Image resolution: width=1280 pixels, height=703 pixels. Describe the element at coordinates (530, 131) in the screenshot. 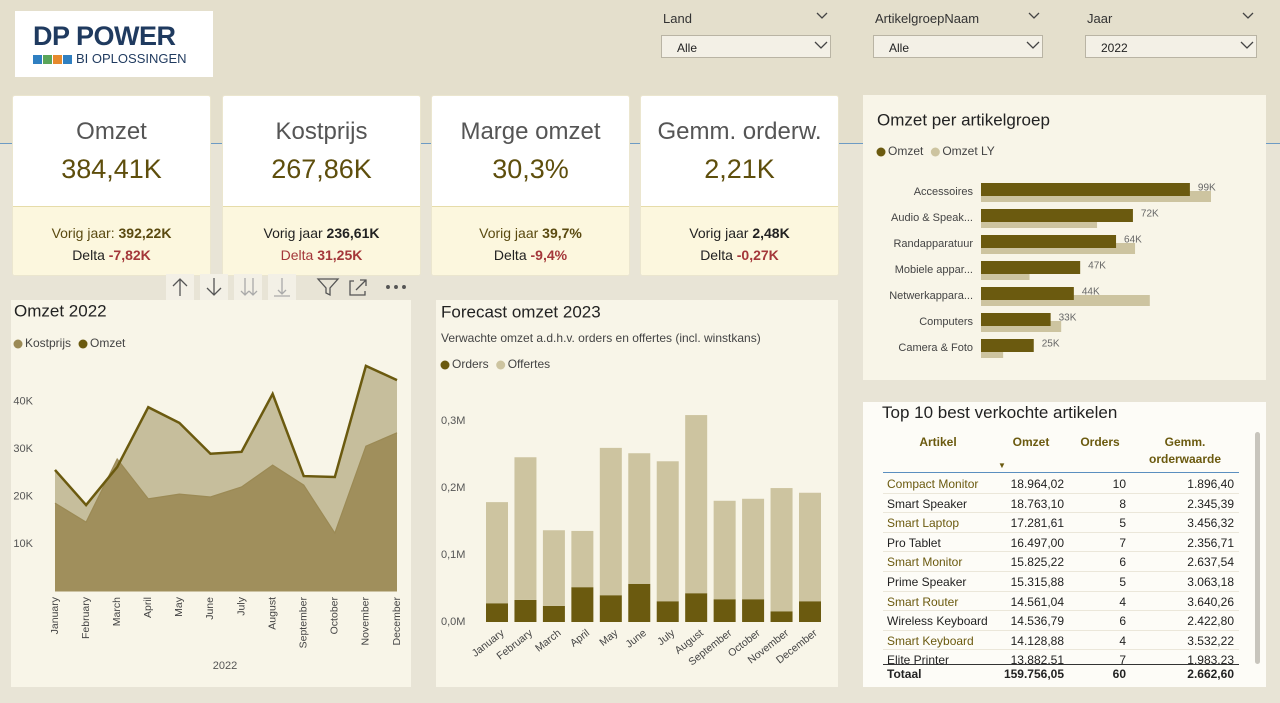

I see `kpi-title: Marge omzet` at that location.